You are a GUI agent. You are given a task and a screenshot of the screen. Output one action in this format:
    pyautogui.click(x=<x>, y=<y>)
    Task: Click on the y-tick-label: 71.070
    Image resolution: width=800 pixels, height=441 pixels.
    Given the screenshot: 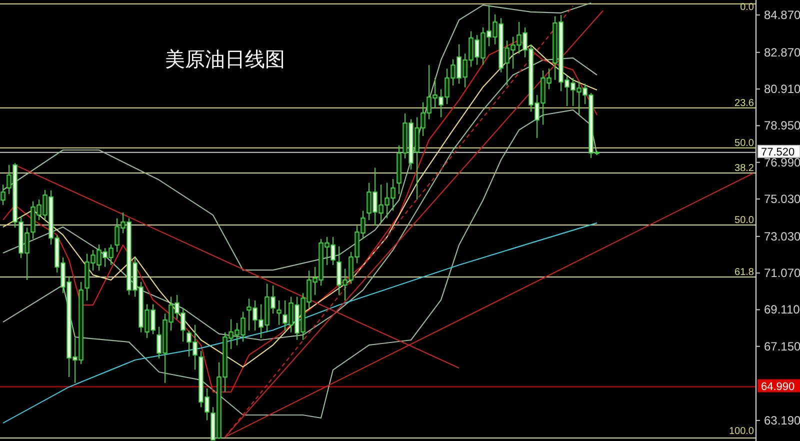 What is the action you would take?
    pyautogui.click(x=782, y=273)
    